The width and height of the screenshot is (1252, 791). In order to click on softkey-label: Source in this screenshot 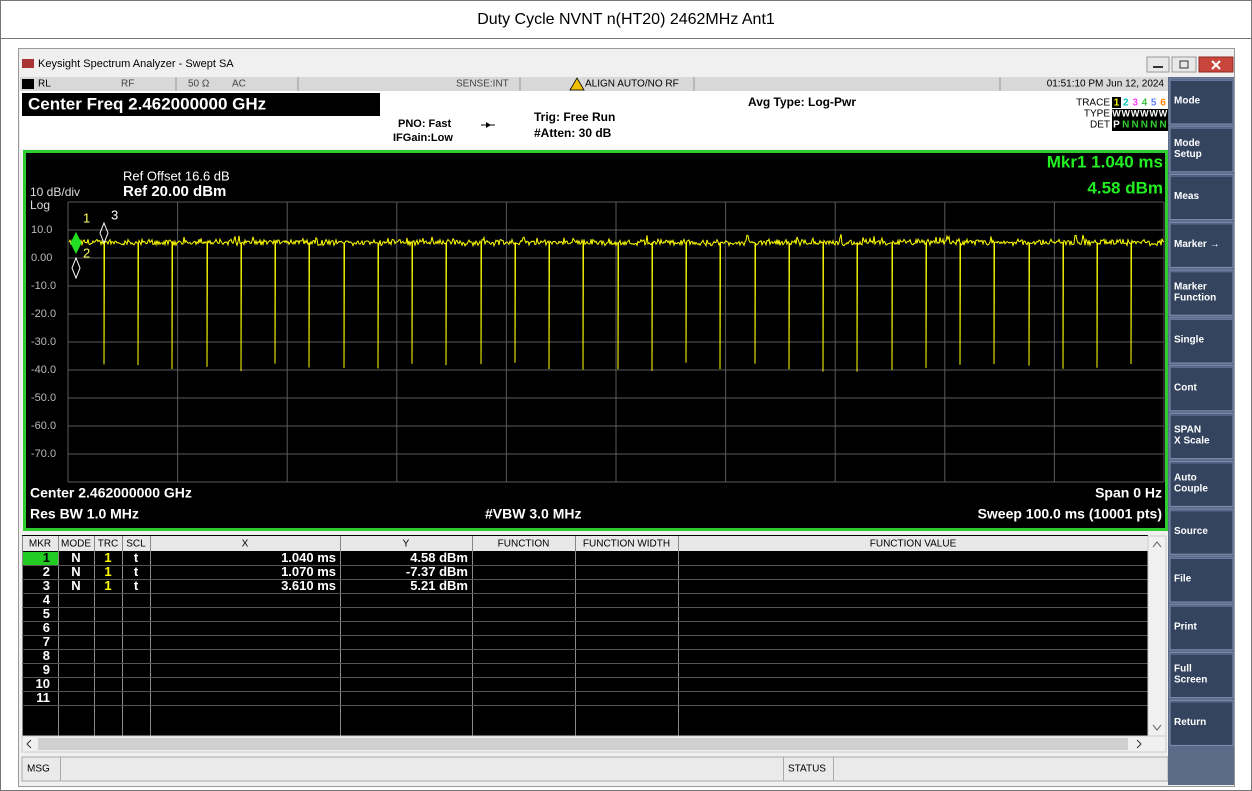, I will do `click(1191, 531)`.